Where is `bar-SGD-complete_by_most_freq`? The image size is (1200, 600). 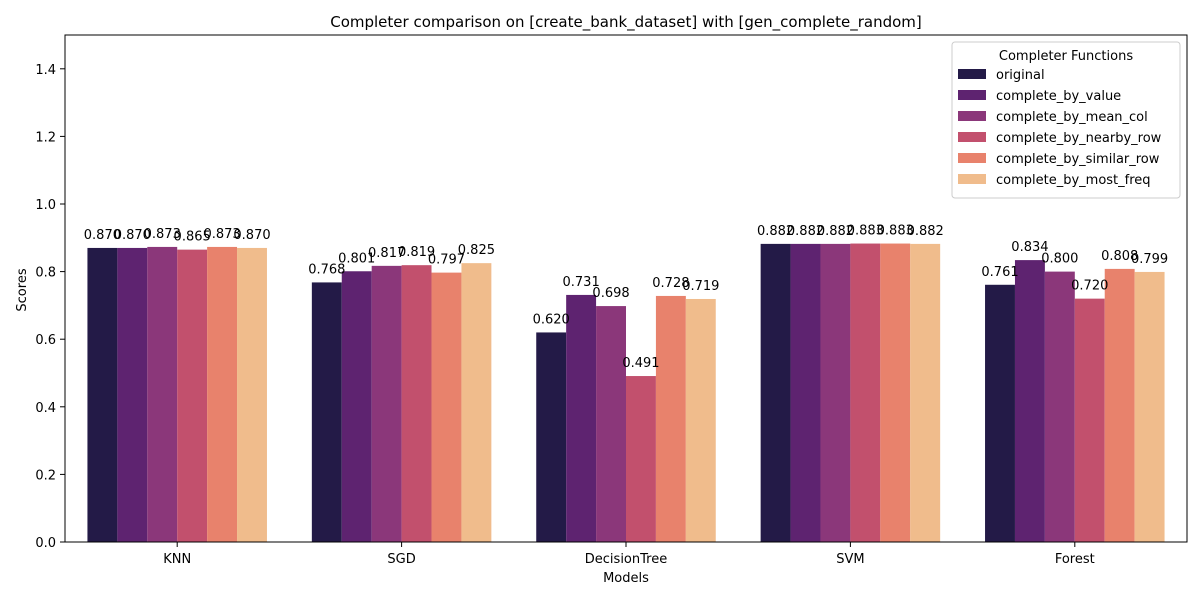
bar-SGD-complete_by_most_freq is located at coordinates (476, 402).